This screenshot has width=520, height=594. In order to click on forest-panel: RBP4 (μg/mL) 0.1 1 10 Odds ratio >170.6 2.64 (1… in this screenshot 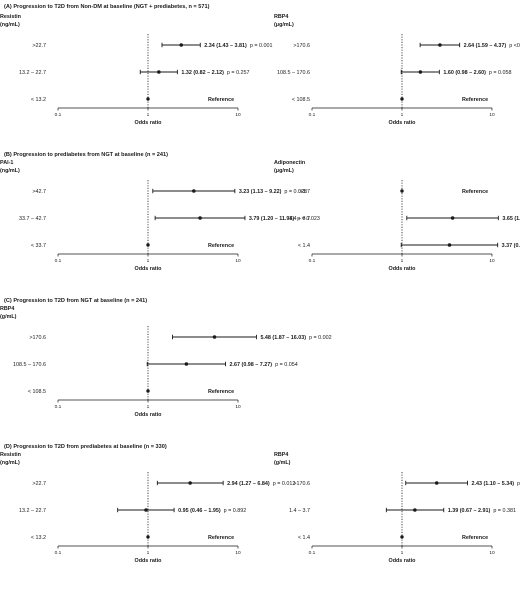, I will do `click(397, 70)`.